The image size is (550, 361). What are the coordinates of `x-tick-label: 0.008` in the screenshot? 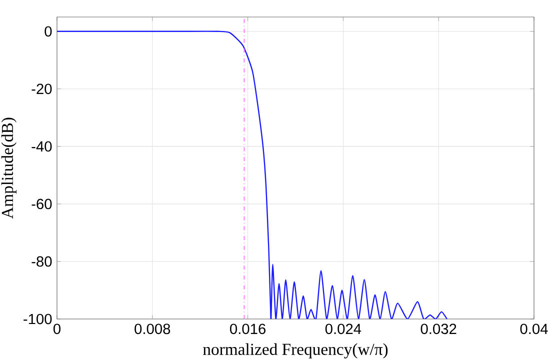 It's located at (152, 329).